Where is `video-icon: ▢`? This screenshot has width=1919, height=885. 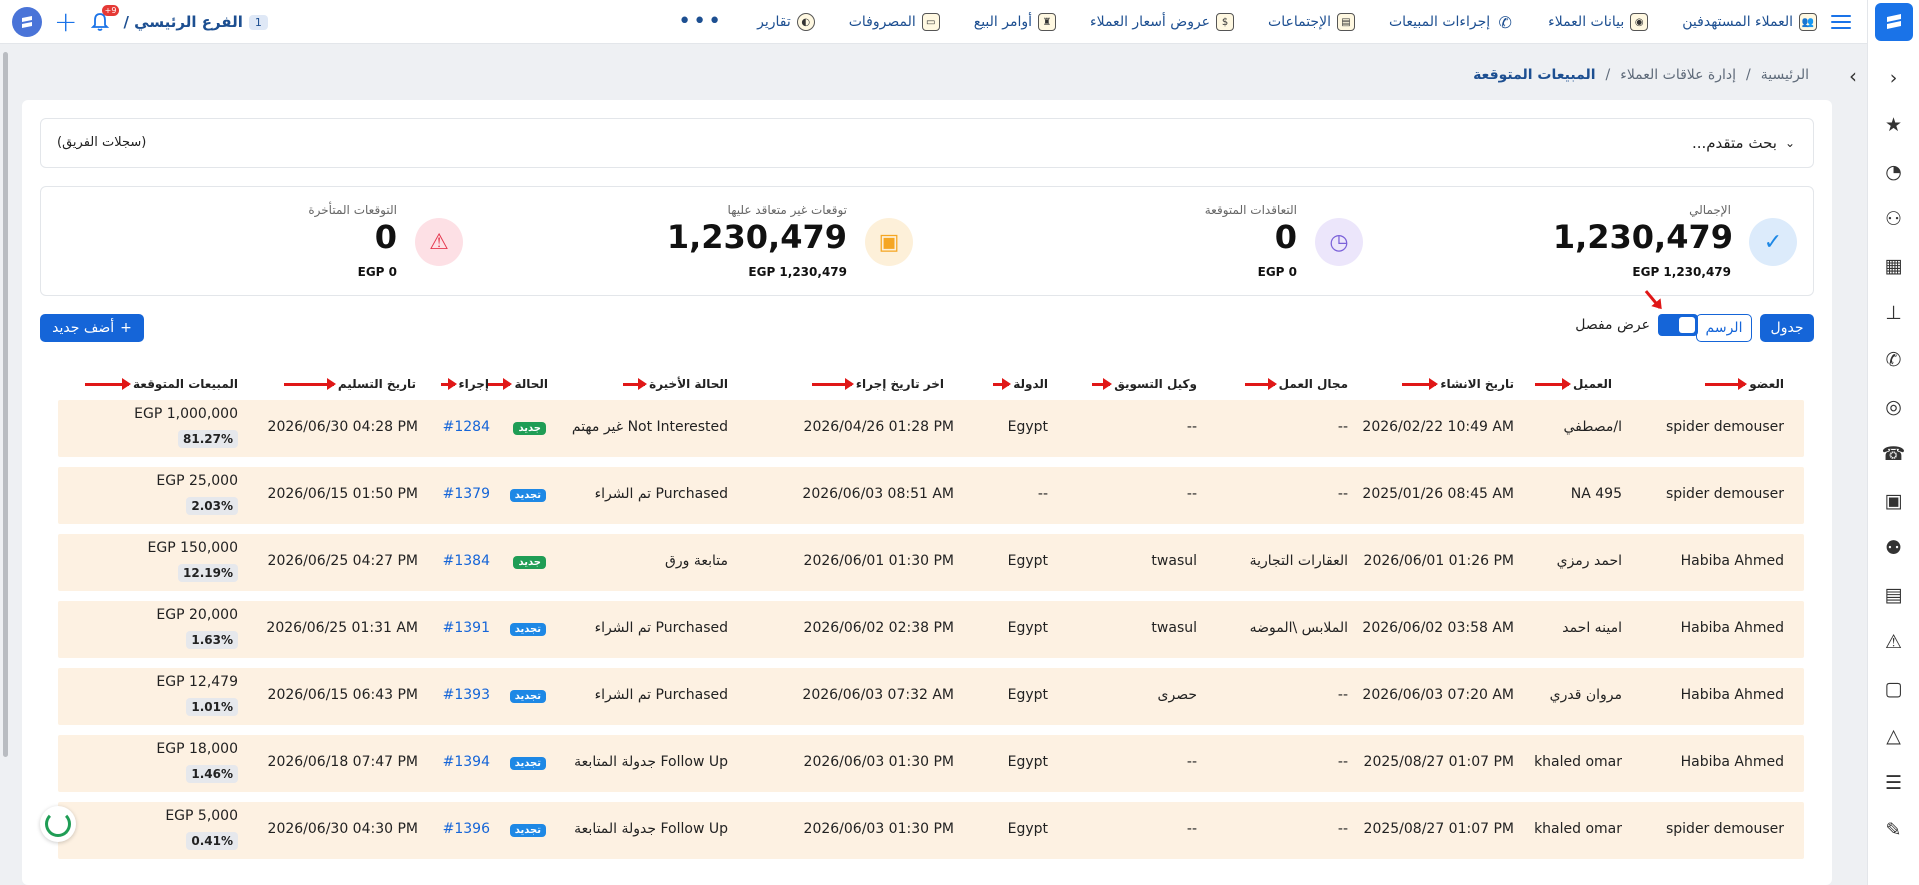 video-icon: ▢ is located at coordinates (1893, 689).